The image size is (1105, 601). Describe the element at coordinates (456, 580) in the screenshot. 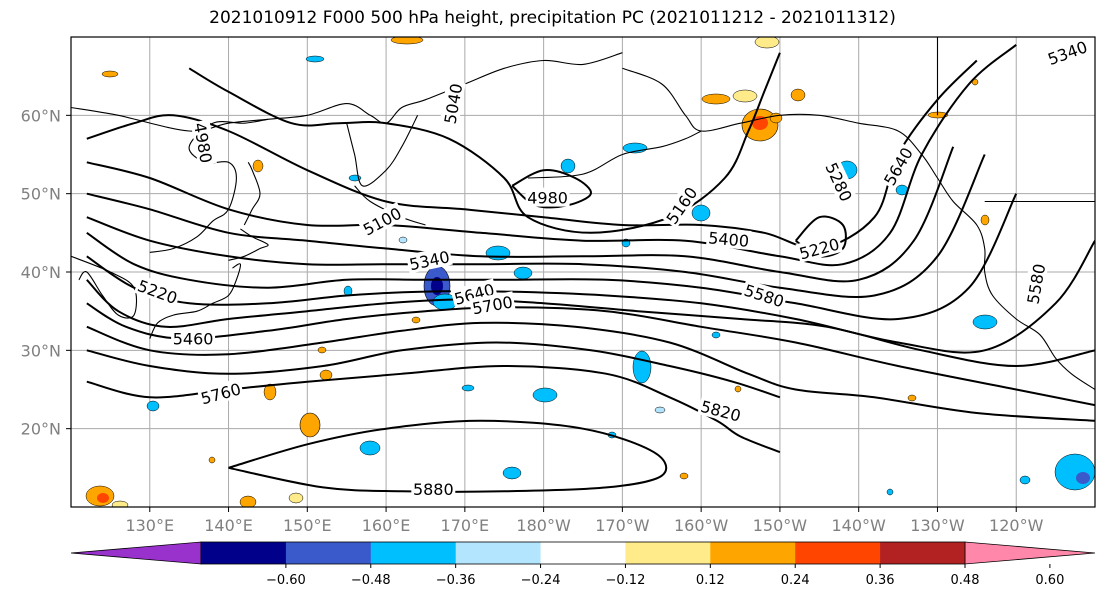

I see `colorbar-tick-label: −0.36` at that location.